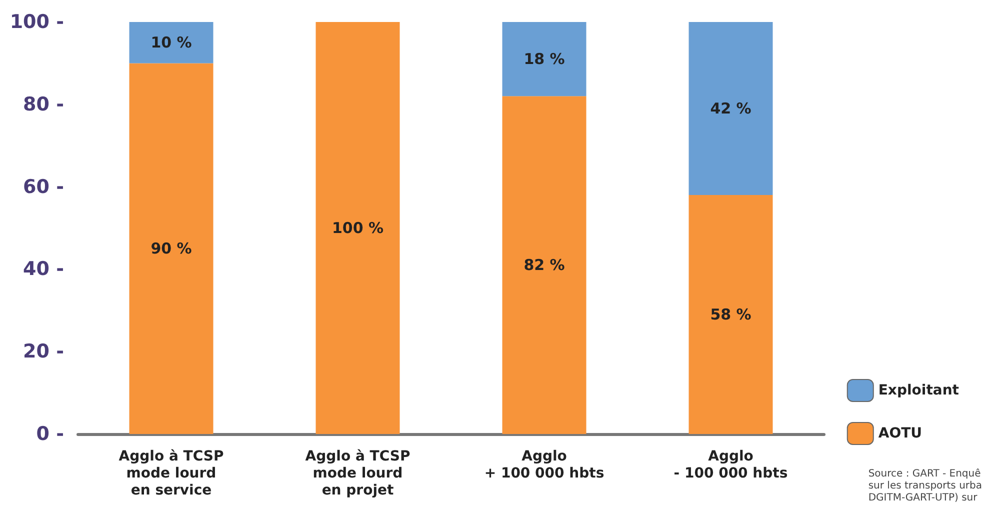 This screenshot has height=520, width=986. I want to click on y-tick-label: 20 -, so click(43, 351).